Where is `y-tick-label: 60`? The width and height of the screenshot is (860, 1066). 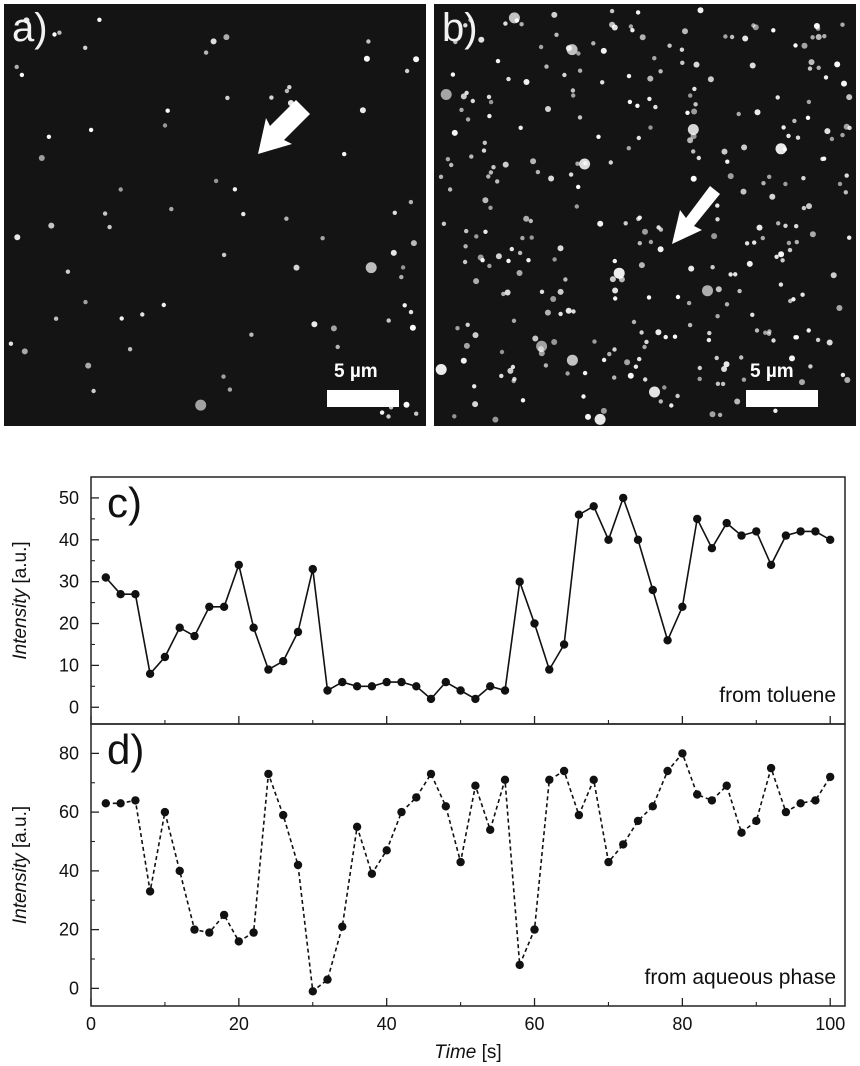
y-tick-label: 60 is located at coordinates (69, 812).